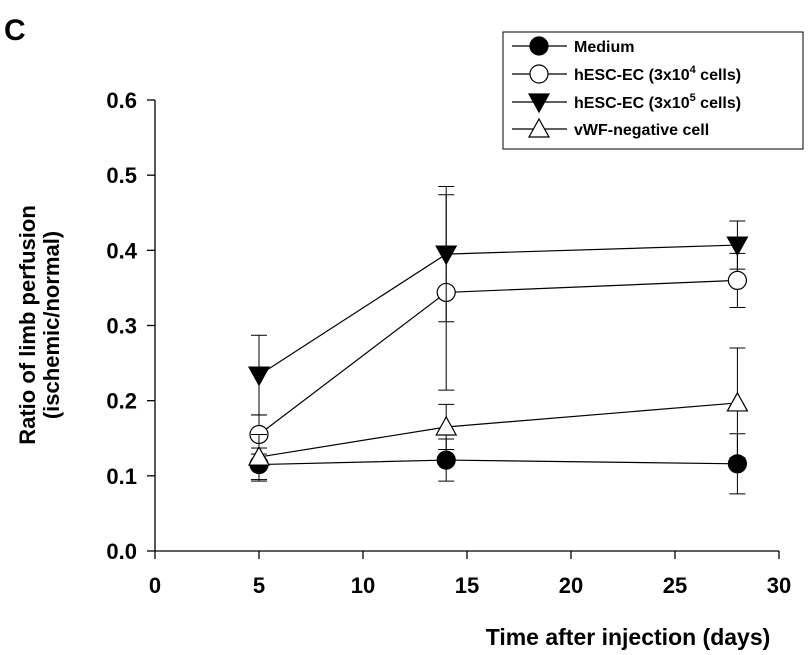 This screenshot has width=809, height=655. What do you see at coordinates (657, 102) in the screenshot?
I see `legend-label: hESC-EC (3x105 cells)` at bounding box center [657, 102].